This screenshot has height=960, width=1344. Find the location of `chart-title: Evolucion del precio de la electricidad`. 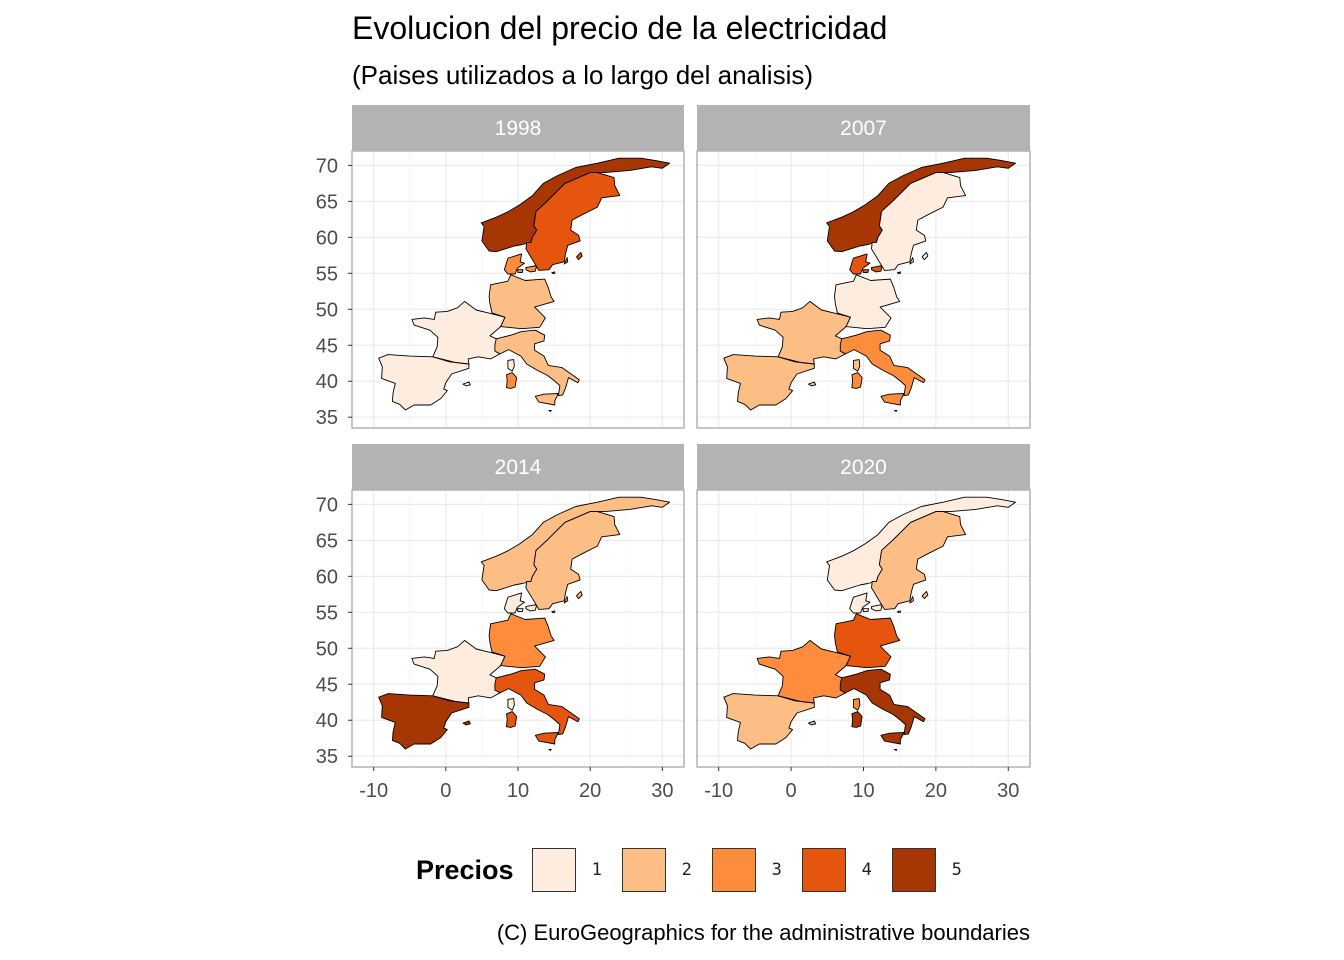

chart-title: Evolucion del precio de la electricidad is located at coordinates (620, 28).